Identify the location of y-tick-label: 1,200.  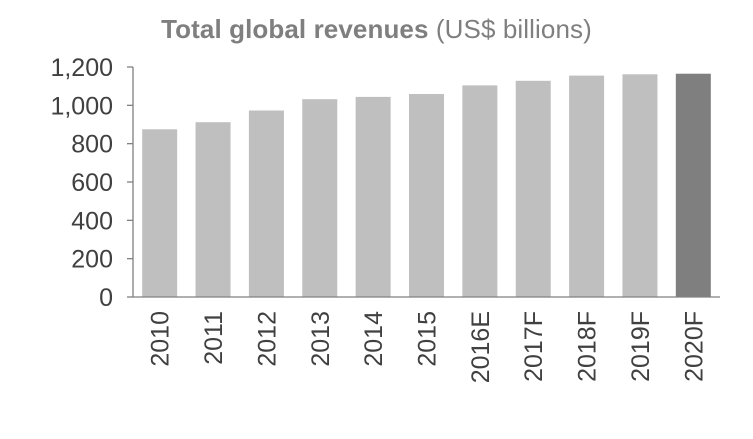
(81, 68).